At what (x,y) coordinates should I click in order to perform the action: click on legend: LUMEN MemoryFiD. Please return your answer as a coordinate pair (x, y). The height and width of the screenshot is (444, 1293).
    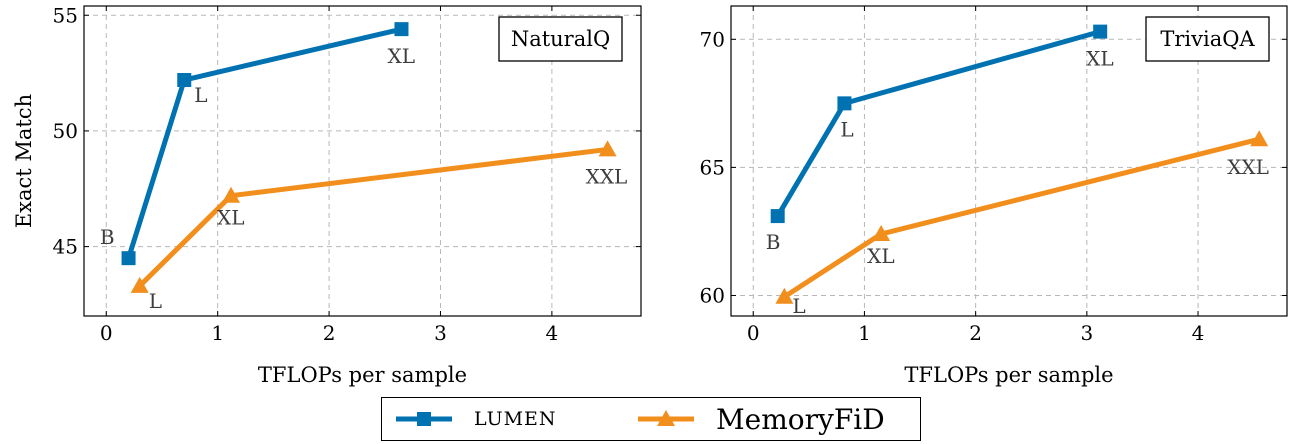
    Looking at the image, I should click on (651, 419).